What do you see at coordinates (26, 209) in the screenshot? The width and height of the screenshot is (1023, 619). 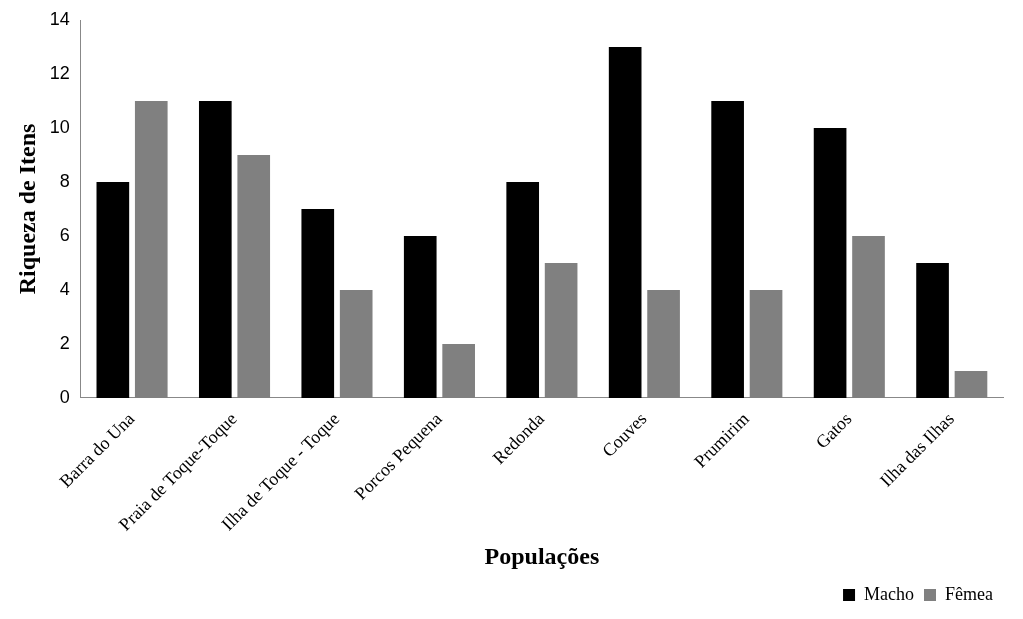 I see `y-axis-title: Riqueza de Itens` at bounding box center [26, 209].